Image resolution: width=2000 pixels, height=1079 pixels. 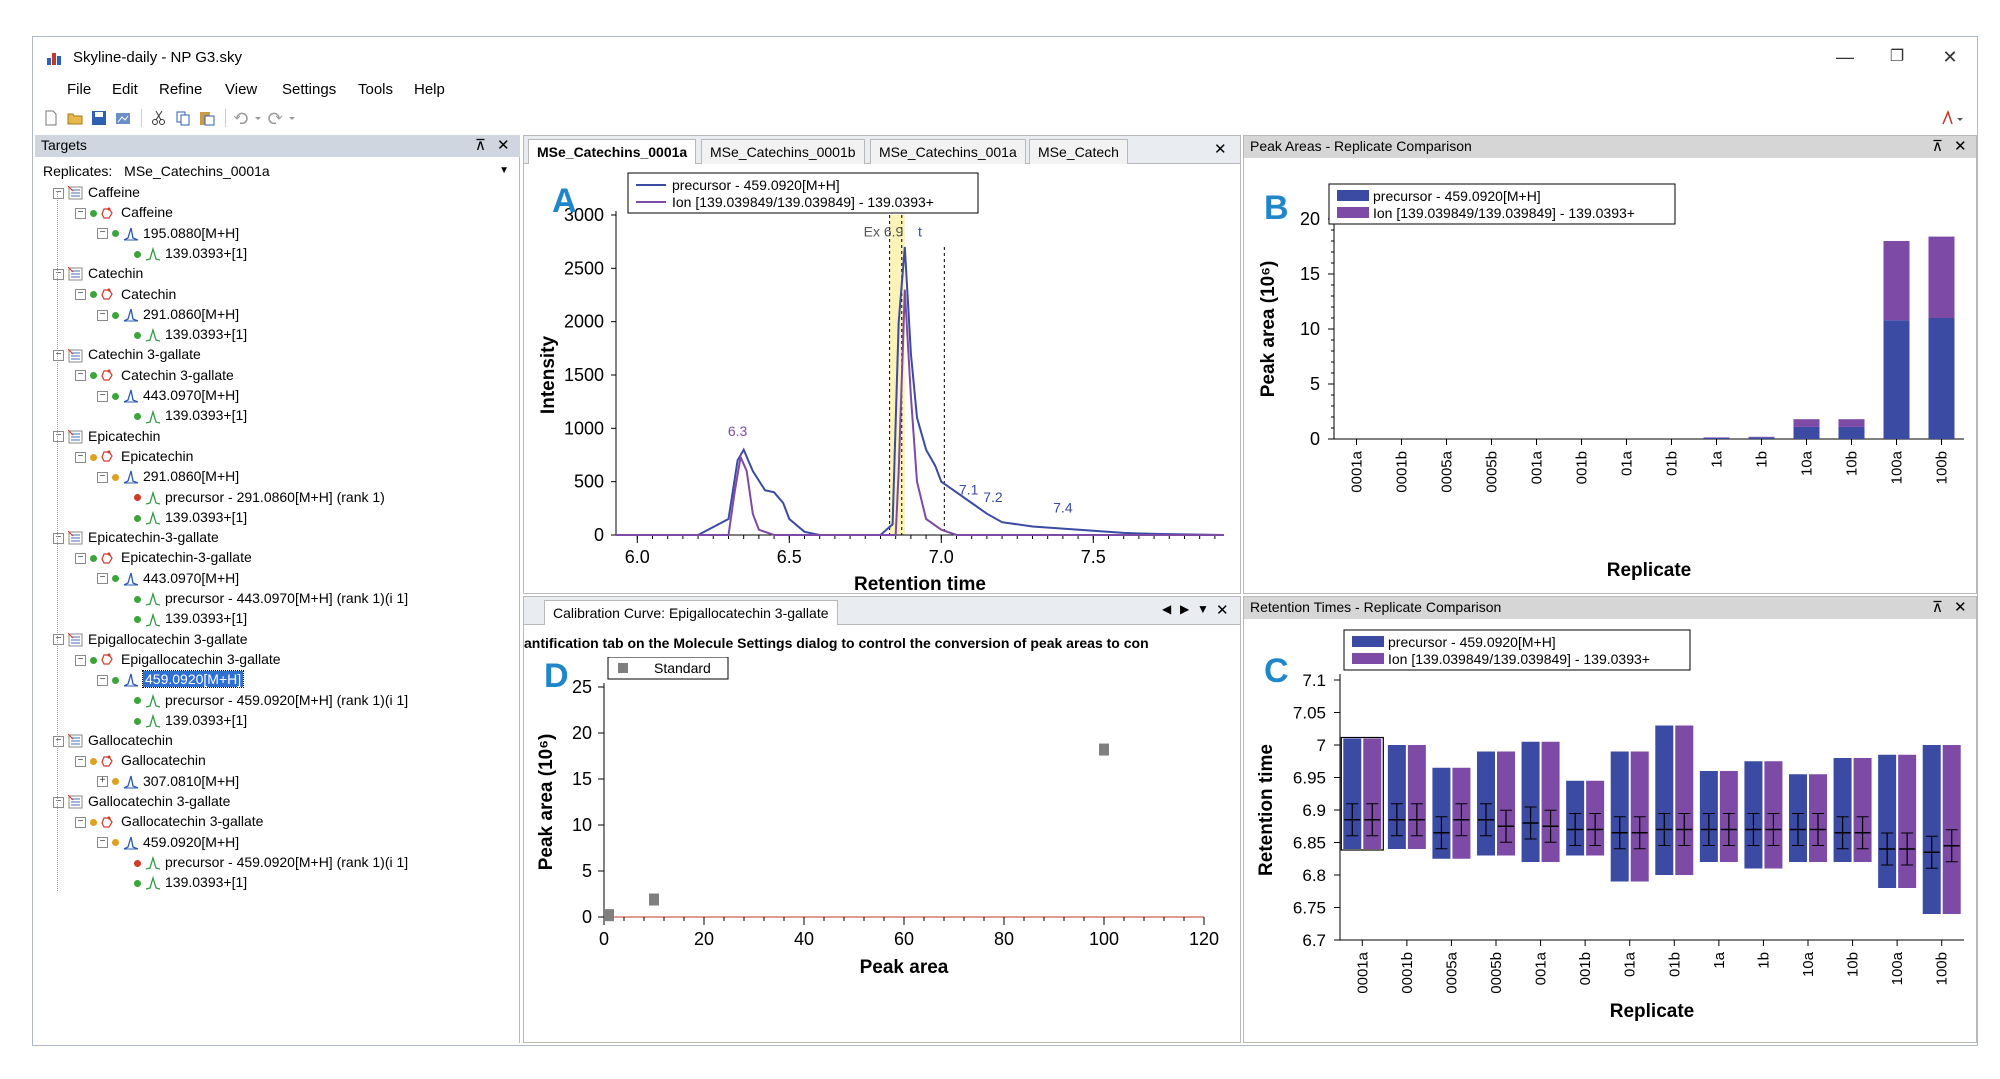 I want to click on tree-node-molecule: − Catechin, so click(x=125, y=294).